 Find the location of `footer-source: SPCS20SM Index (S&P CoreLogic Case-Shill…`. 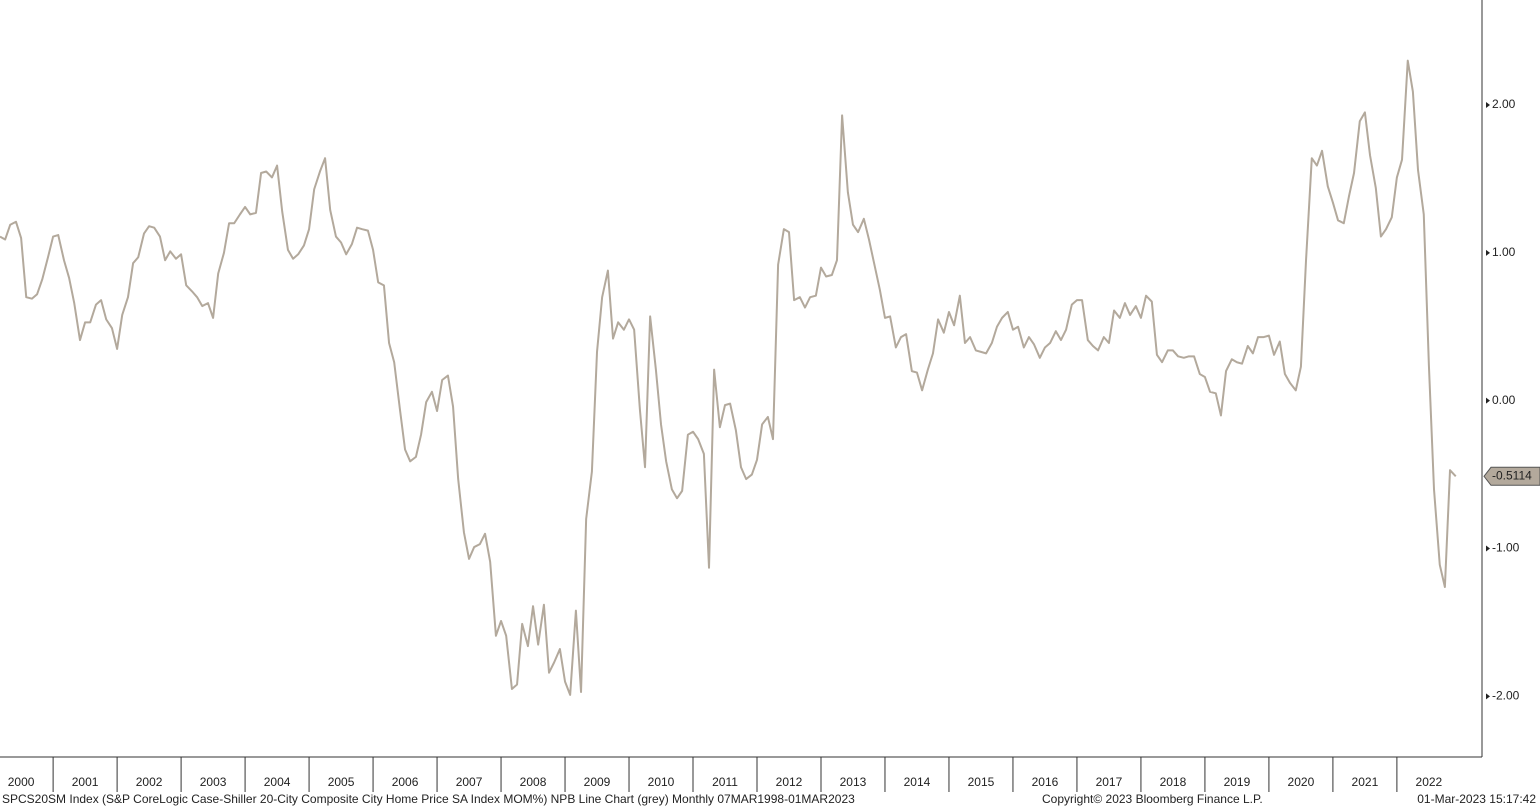

footer-source: SPCS20SM Index (S&P CoreLogic Case-Shill… is located at coordinates (428, 799).